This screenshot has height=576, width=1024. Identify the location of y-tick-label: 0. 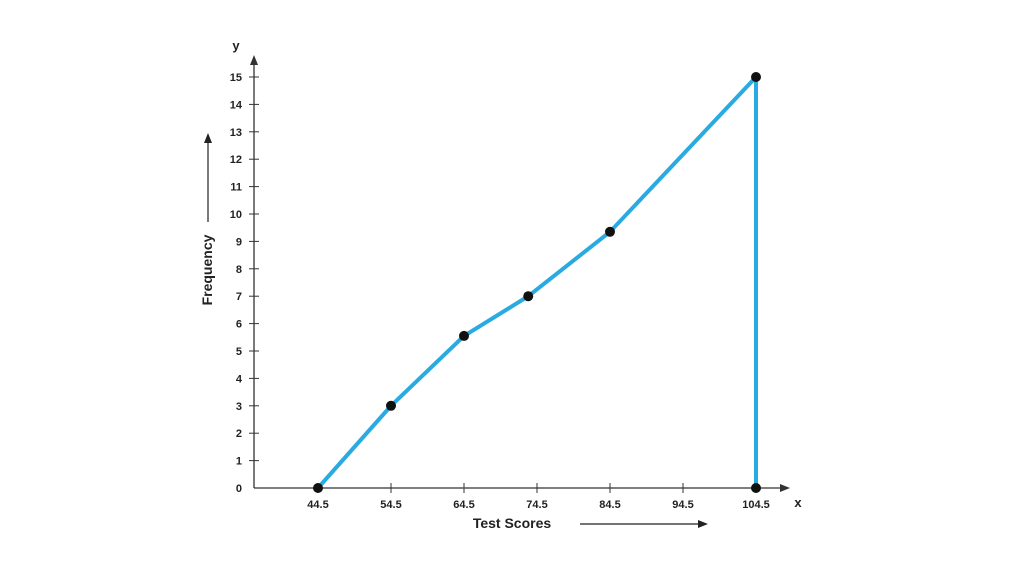
(239, 489).